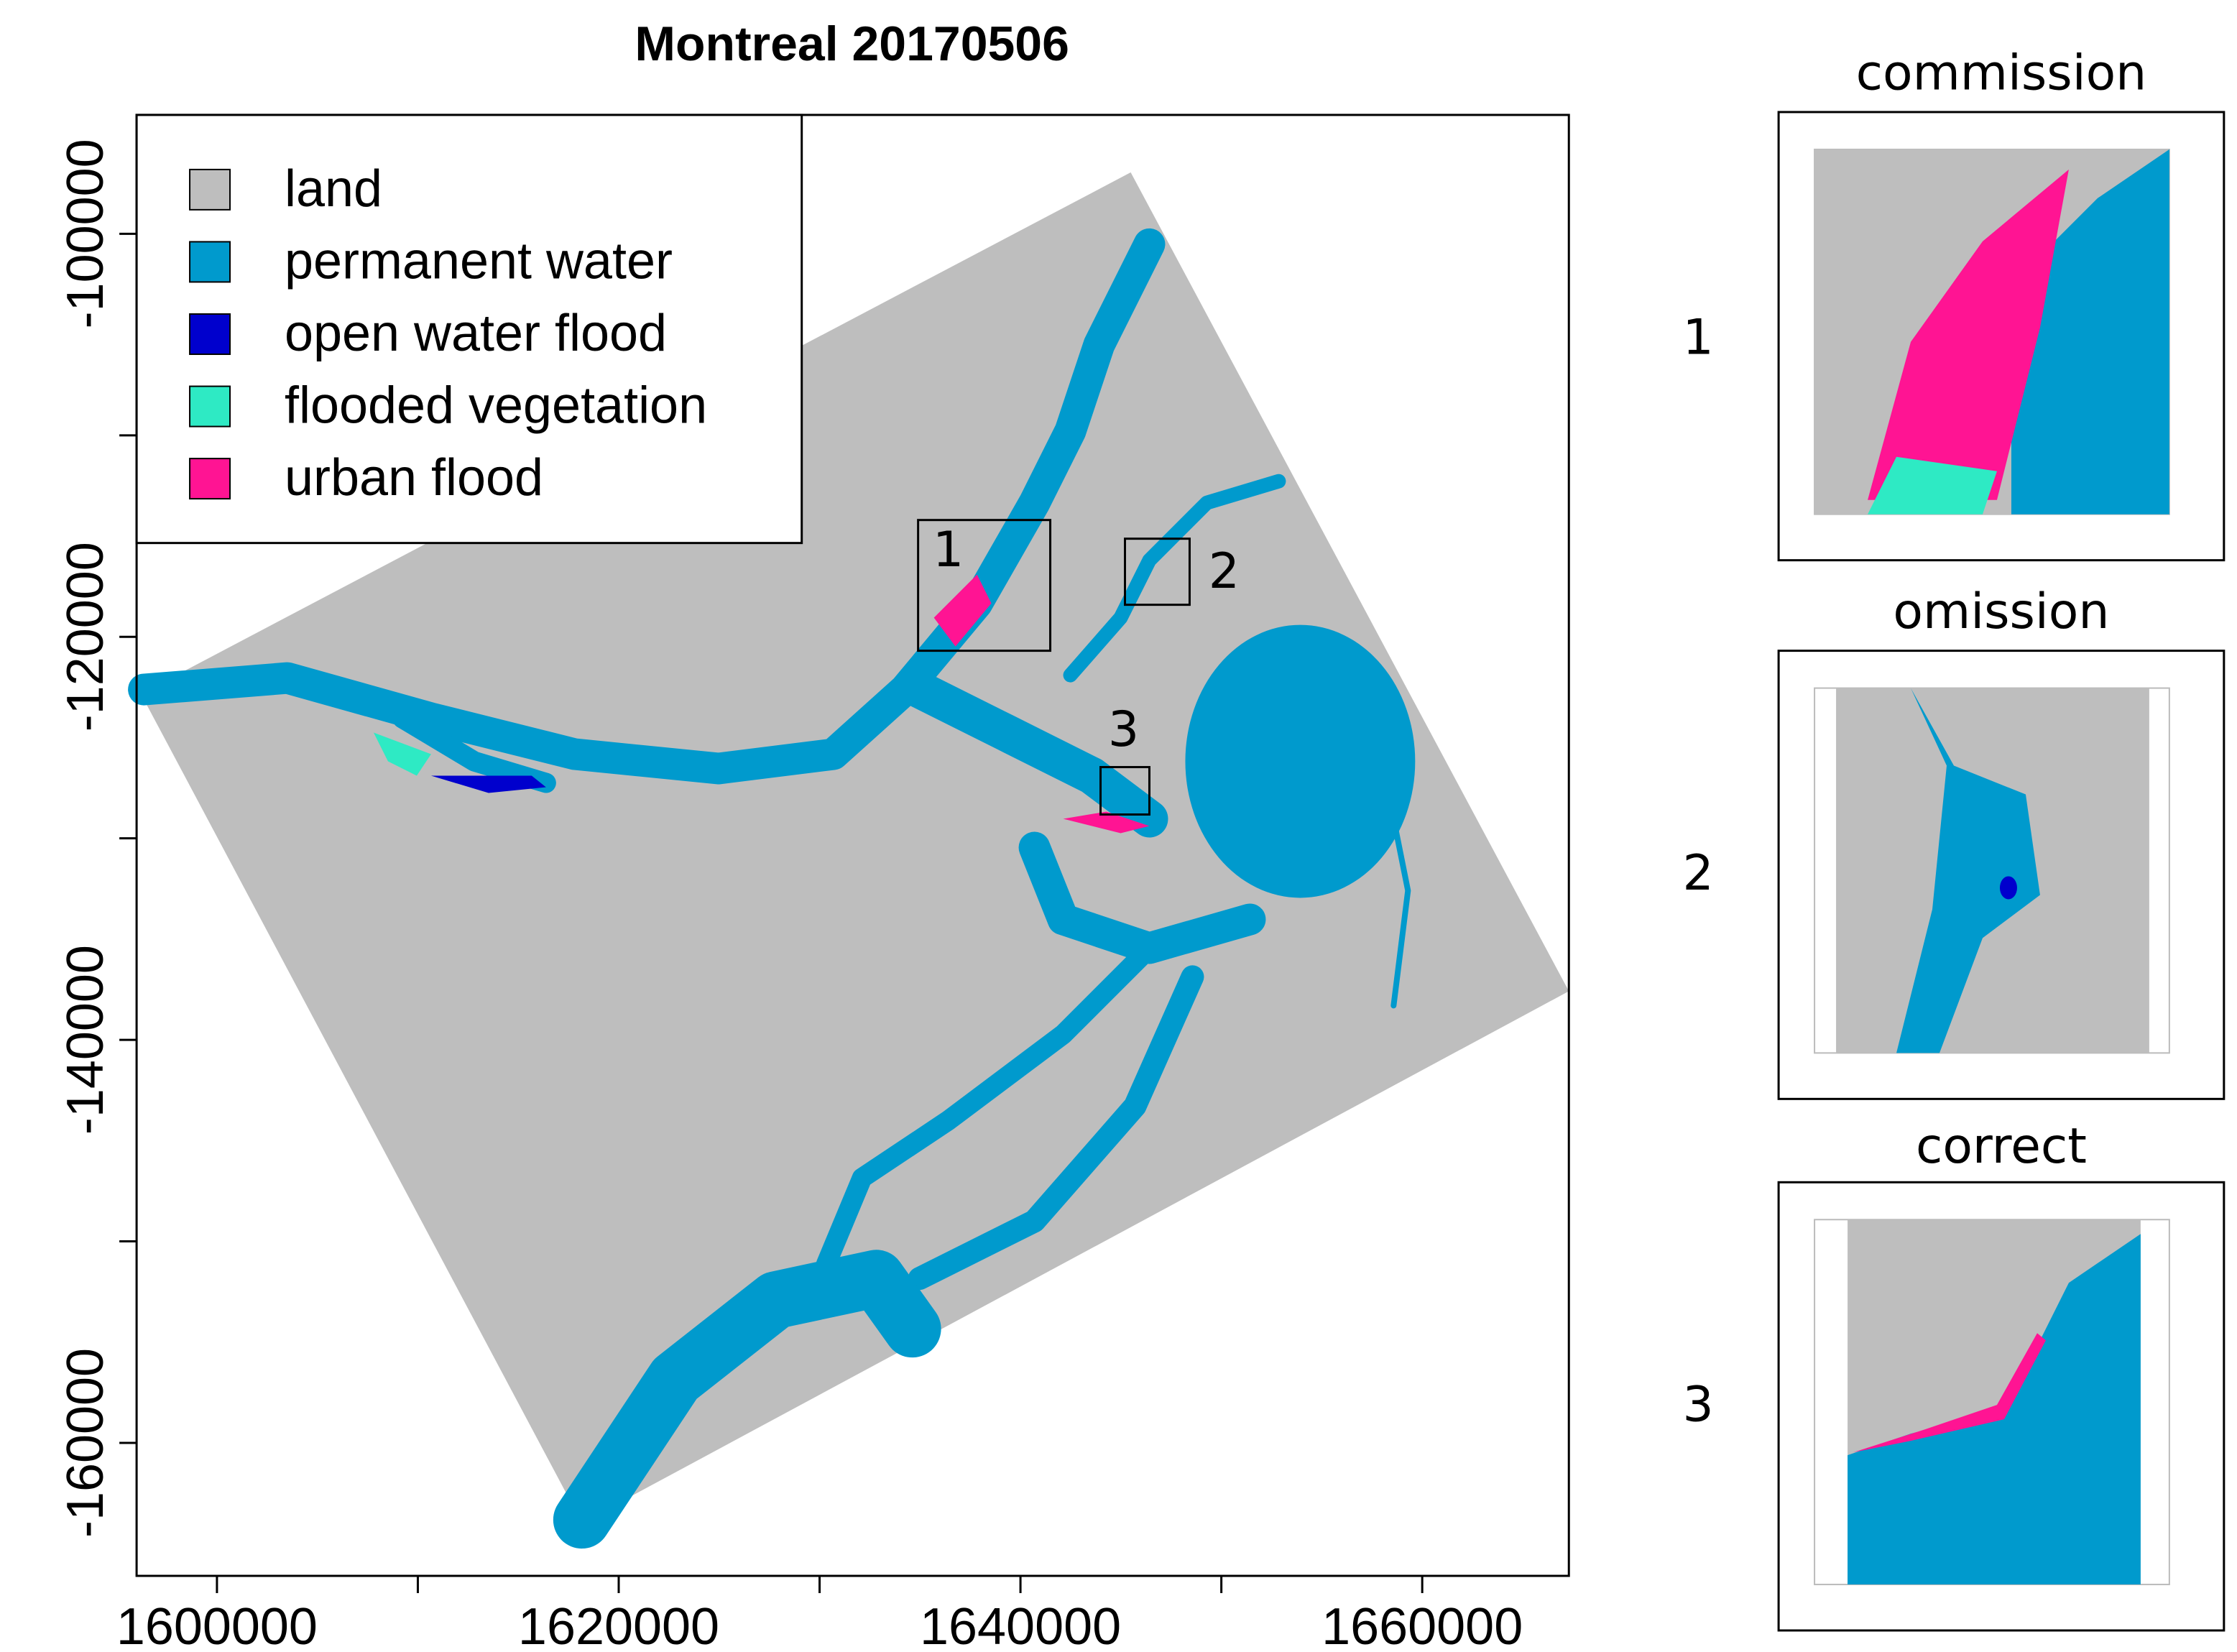 The width and height of the screenshot is (2237, 1652). I want to click on inset-label: 2, so click(1698, 873).